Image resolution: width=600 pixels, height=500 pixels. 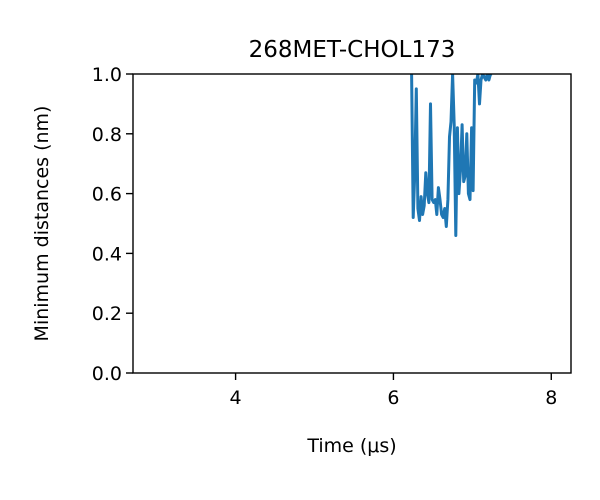 What do you see at coordinates (351, 446) in the screenshot?
I see `x-axis-label: Time (μs)` at bounding box center [351, 446].